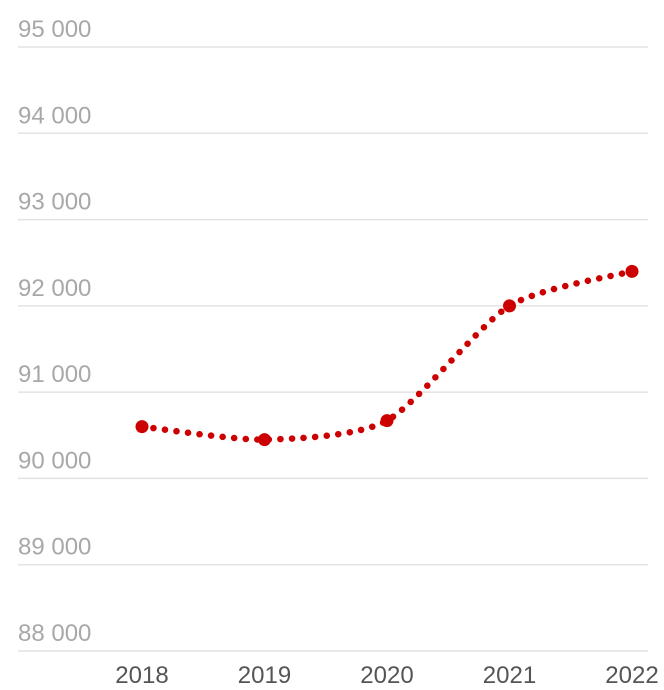 The width and height of the screenshot is (664, 690). Describe the element at coordinates (141, 675) in the screenshot. I see `x-tick-label: 2018` at that location.